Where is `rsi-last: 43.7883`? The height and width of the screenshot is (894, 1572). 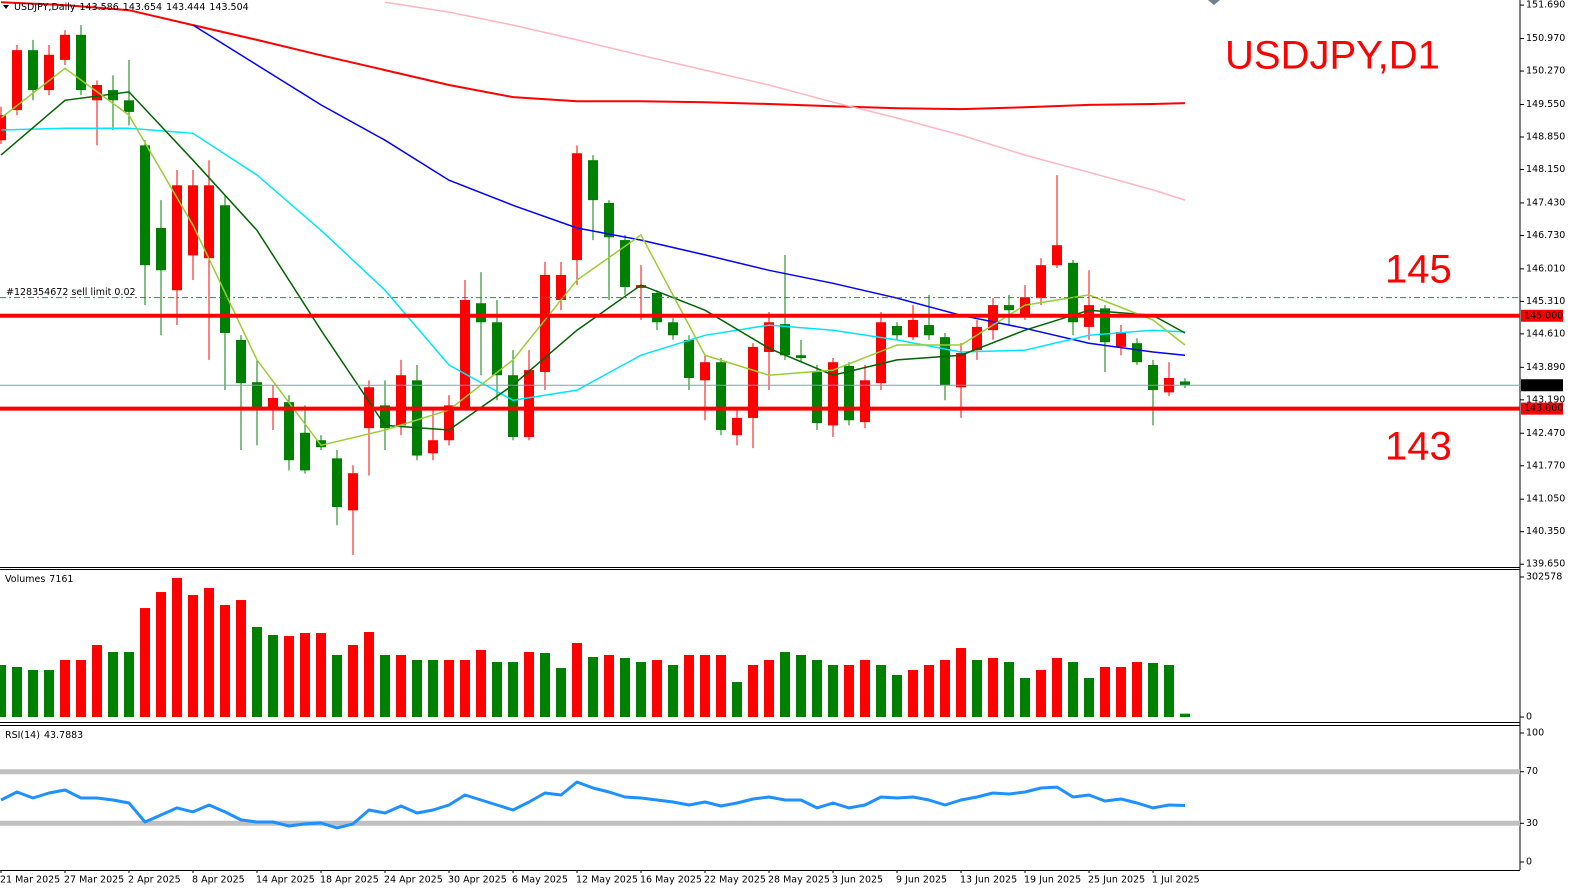
rsi-last: 43.7883 is located at coordinates (63, 735).